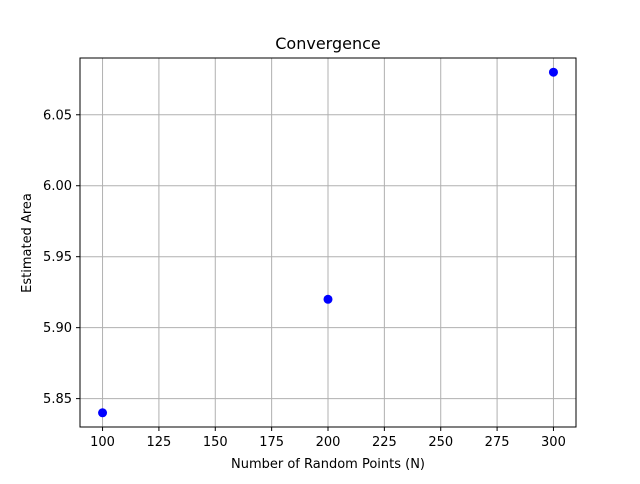  What do you see at coordinates (57, 186) in the screenshot?
I see `y-tick-label: 6.00` at bounding box center [57, 186].